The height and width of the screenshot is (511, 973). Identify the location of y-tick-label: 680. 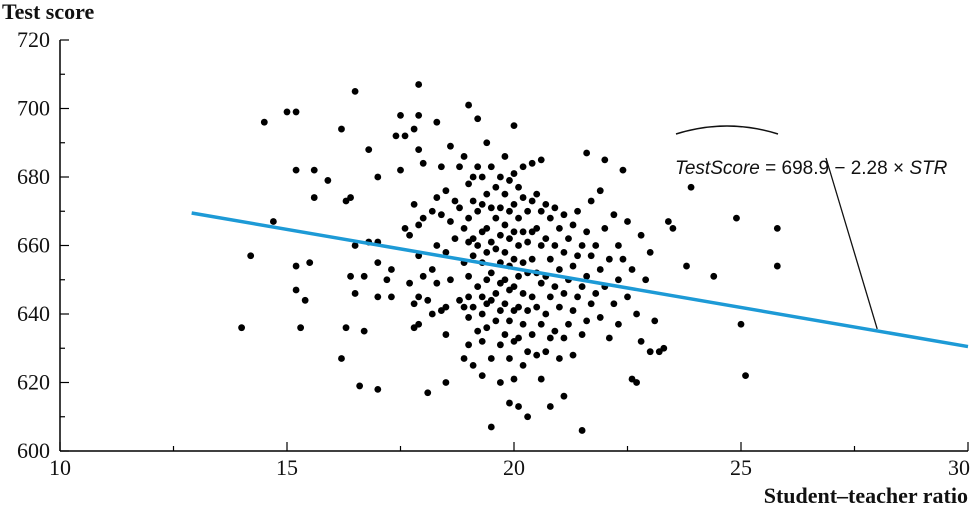
(33, 176).